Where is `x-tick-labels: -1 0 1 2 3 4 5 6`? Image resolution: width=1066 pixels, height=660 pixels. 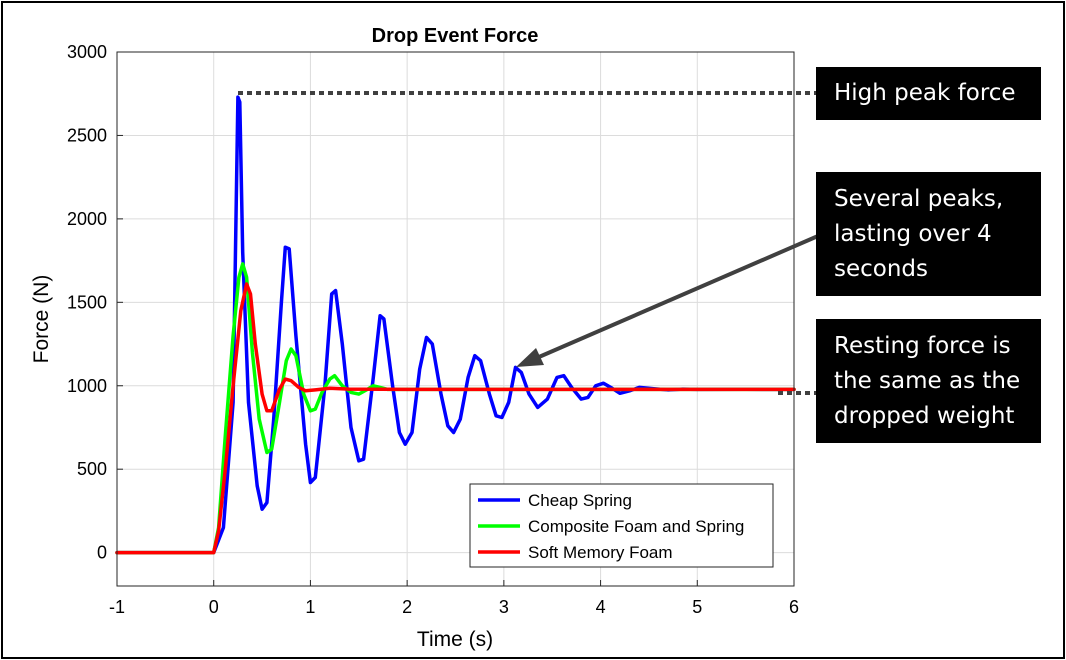
x-tick-labels: -1 0 1 2 3 4 5 6 is located at coordinates (454, 607).